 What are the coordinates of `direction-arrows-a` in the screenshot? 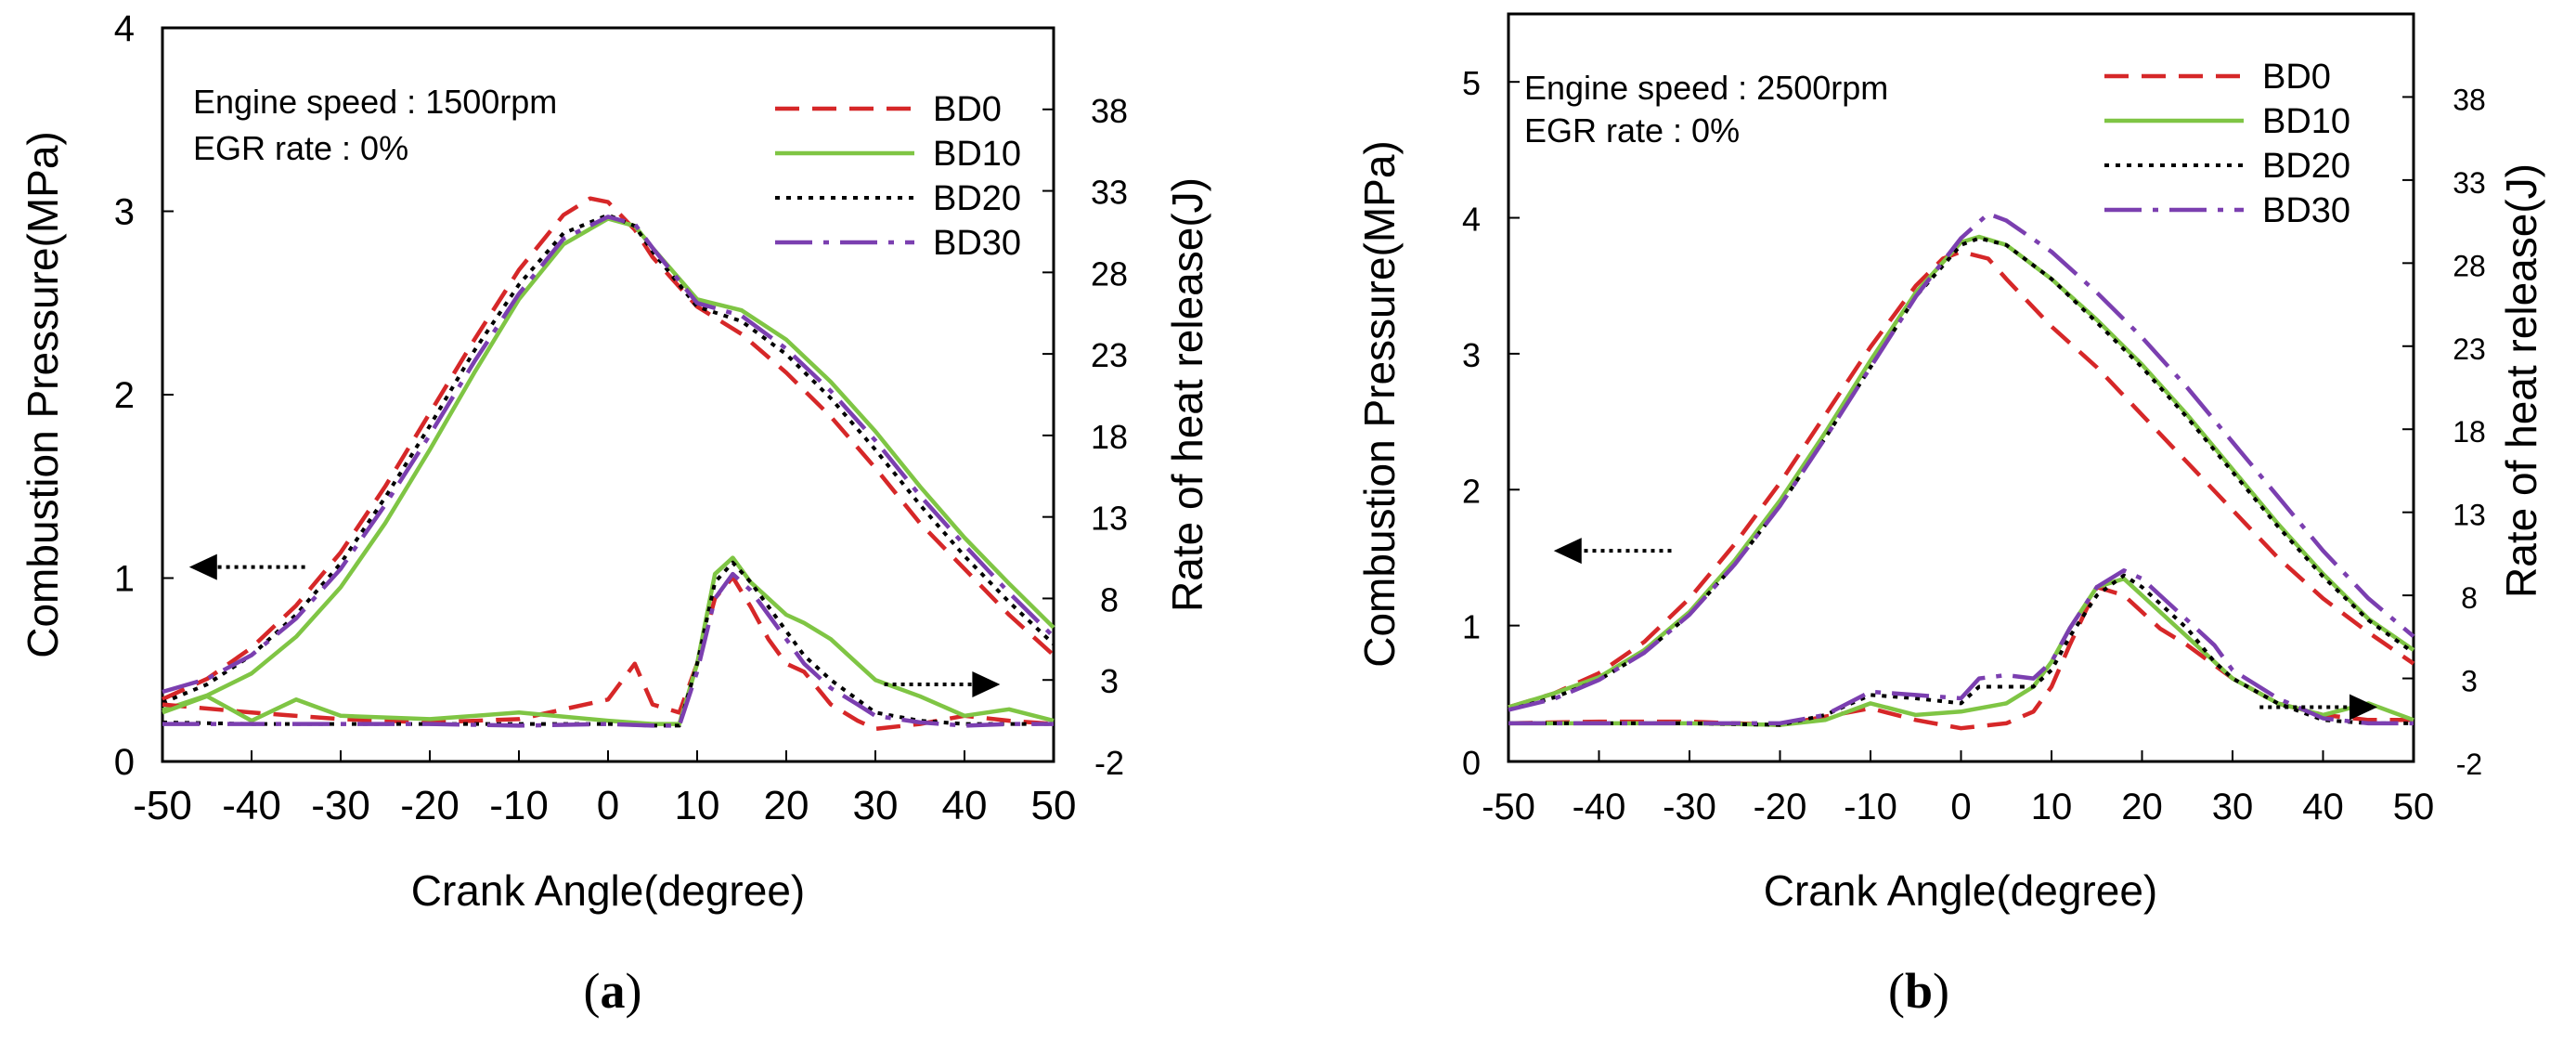 It's located at (594, 626).